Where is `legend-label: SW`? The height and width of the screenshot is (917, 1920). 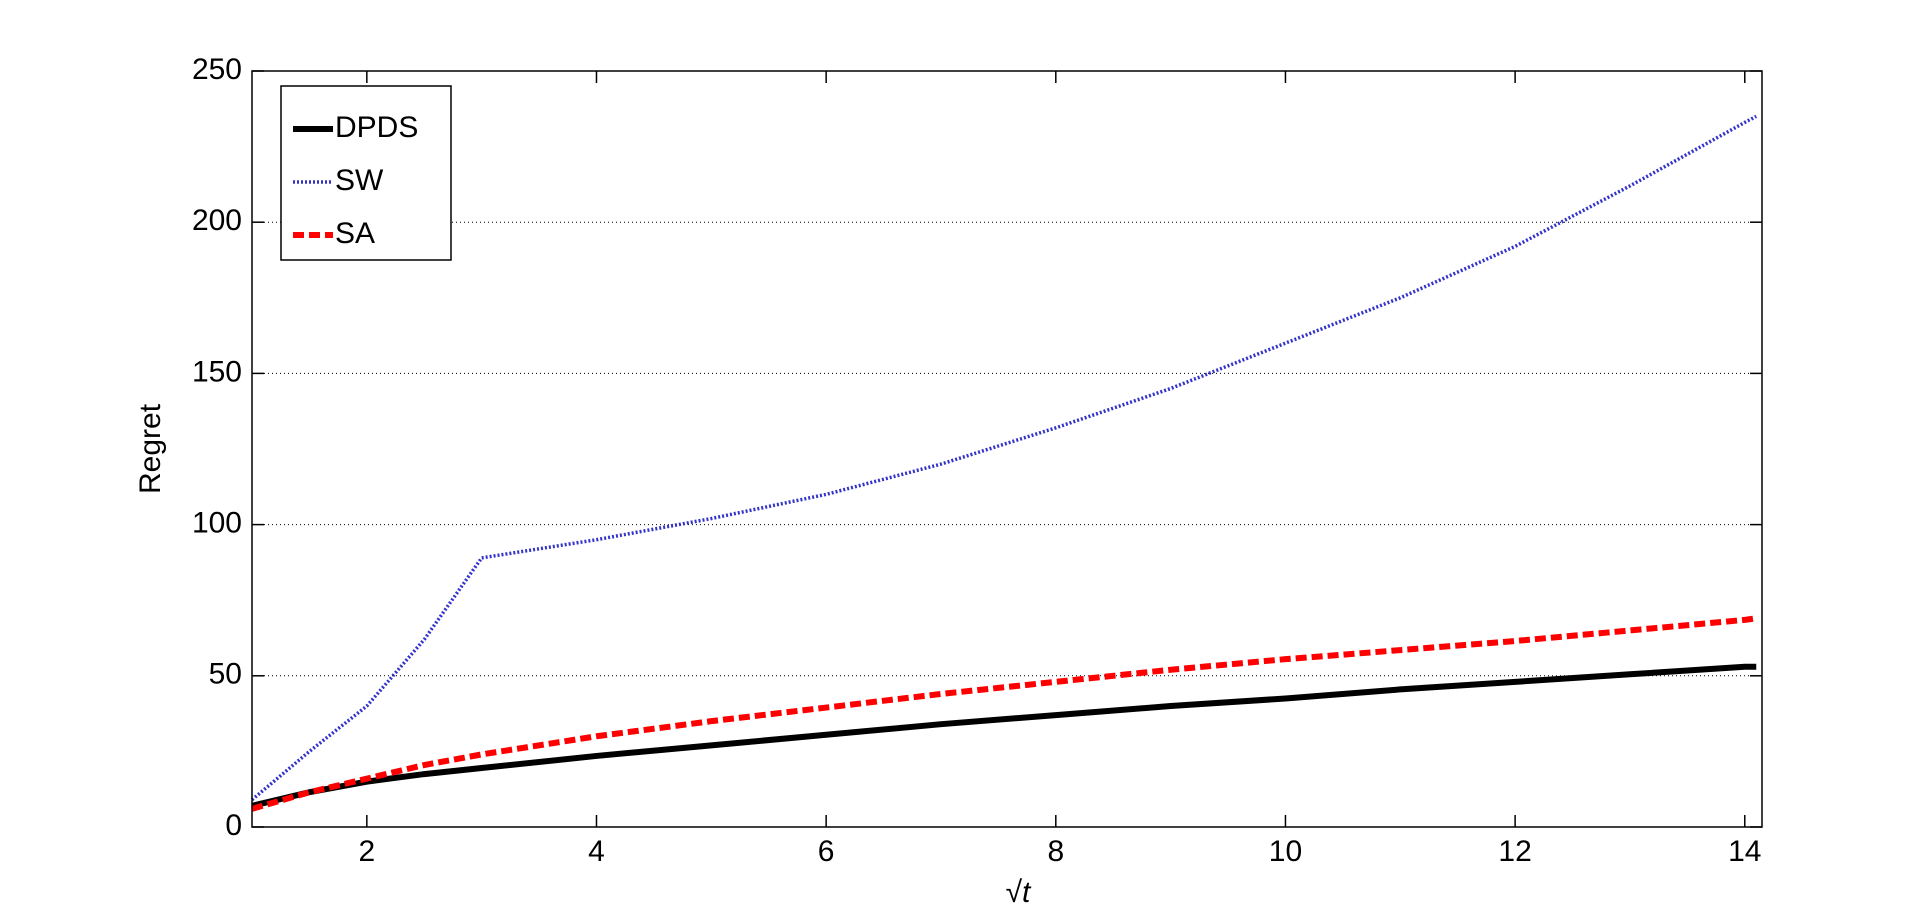
legend-label: SW is located at coordinates (359, 180).